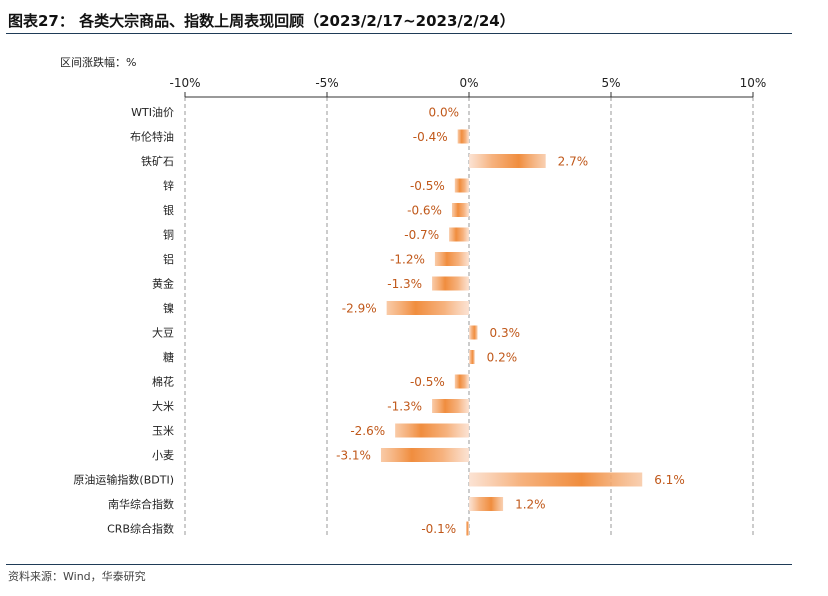 Image resolution: width=828 pixels, height=596 pixels. Describe the element at coordinates (168, 308) in the screenshot. I see `category-label-8: 镍` at that location.